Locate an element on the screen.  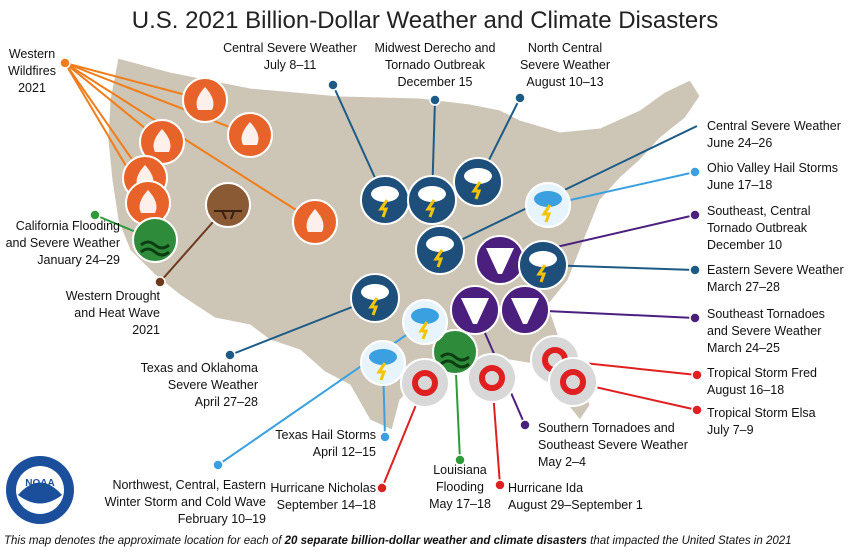
event-label: Texas Hail Storms is located at coordinates (325, 435).